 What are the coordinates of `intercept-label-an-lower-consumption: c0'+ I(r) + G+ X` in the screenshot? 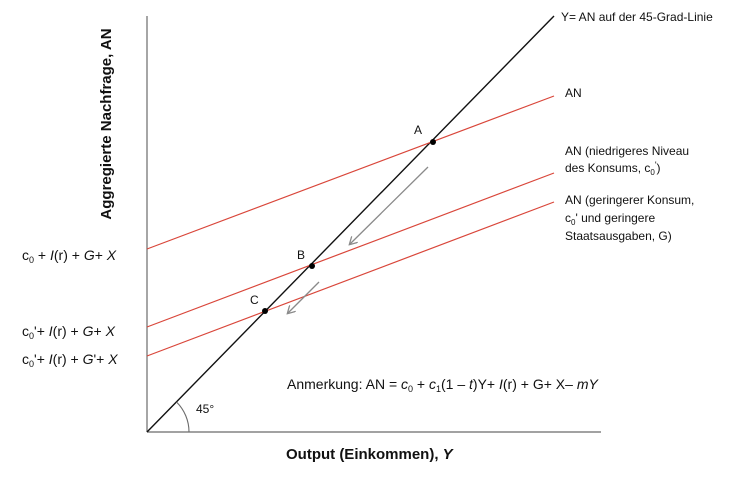 It's located at (69, 332).